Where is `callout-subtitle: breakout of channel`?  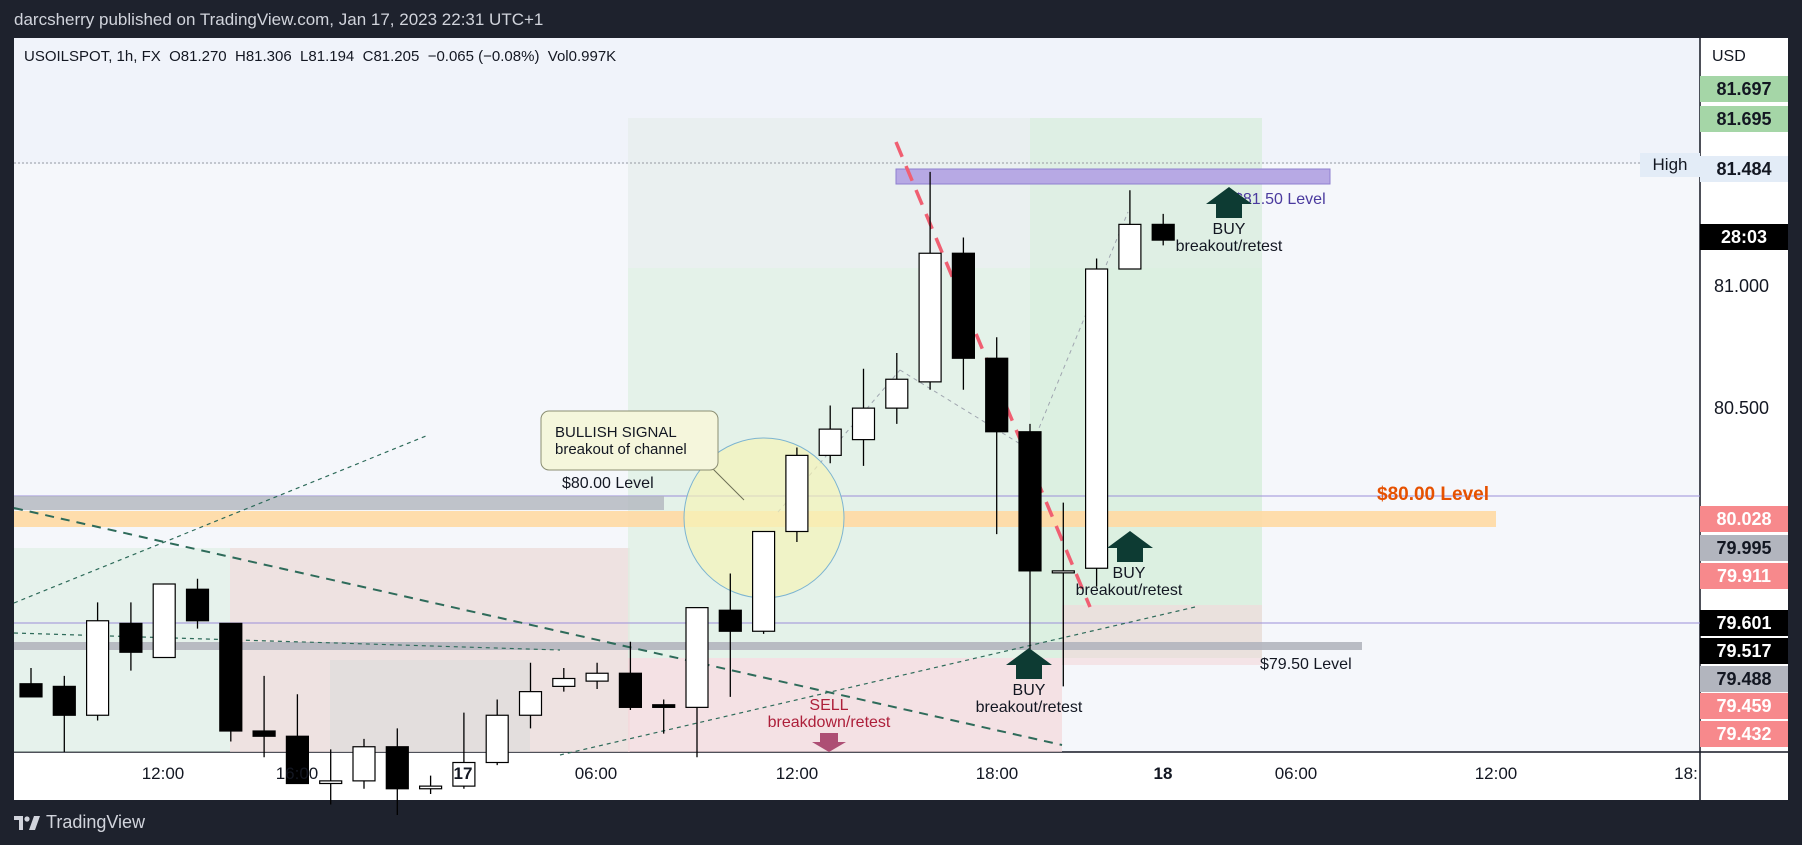
callout-subtitle: breakout of channel is located at coordinates (621, 449).